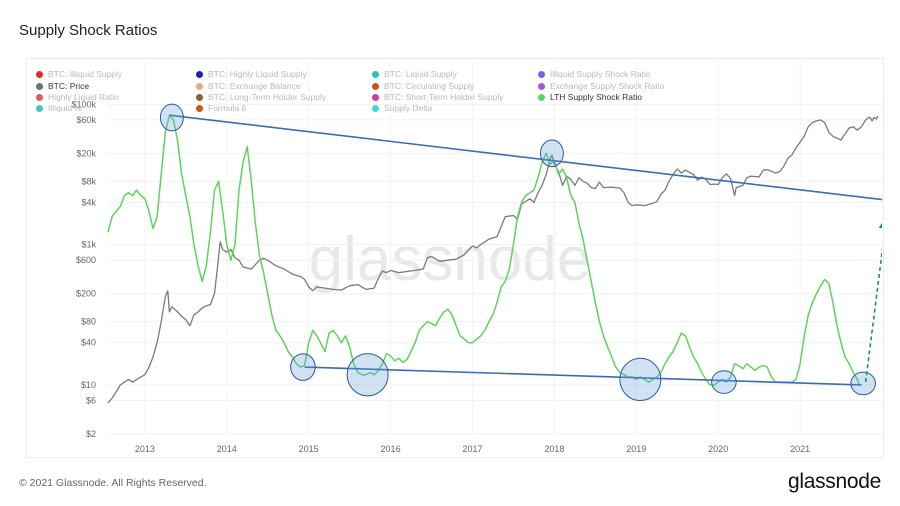 The height and width of the screenshot is (506, 900). I want to click on y-tick-label: $80, so click(88, 322).